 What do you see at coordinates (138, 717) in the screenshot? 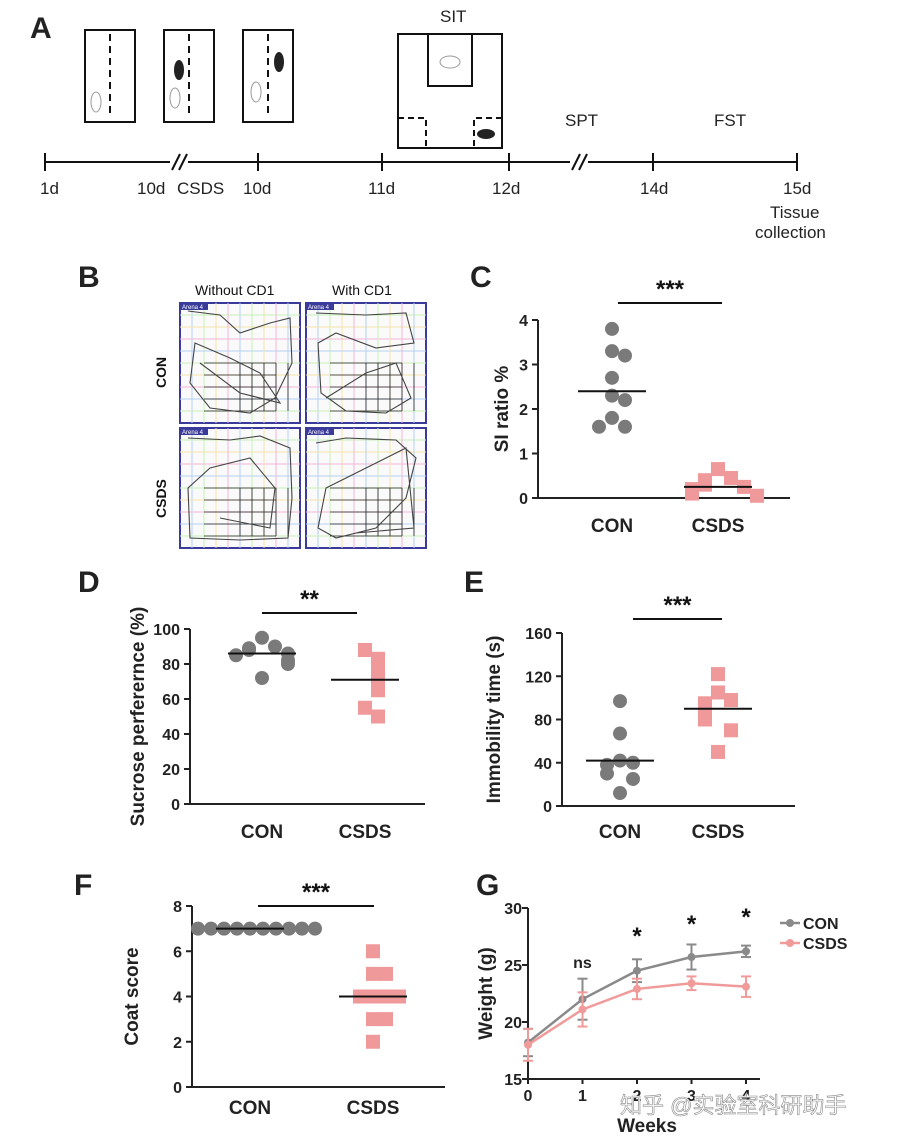
I see `y-axis-label: Sucrose perferernce (%)` at bounding box center [138, 717].